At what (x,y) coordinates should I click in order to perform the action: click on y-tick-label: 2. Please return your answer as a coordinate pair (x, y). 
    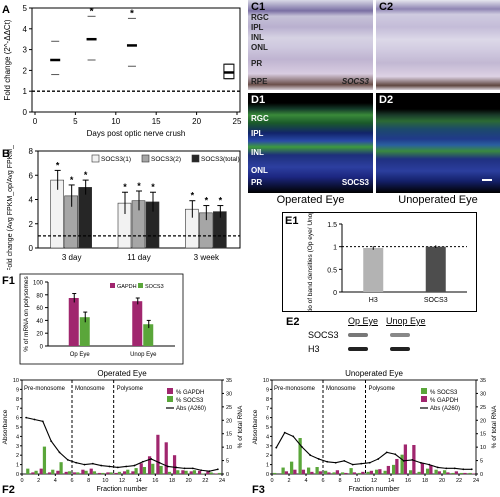
    Looking at the image, I should click on (17, 456).